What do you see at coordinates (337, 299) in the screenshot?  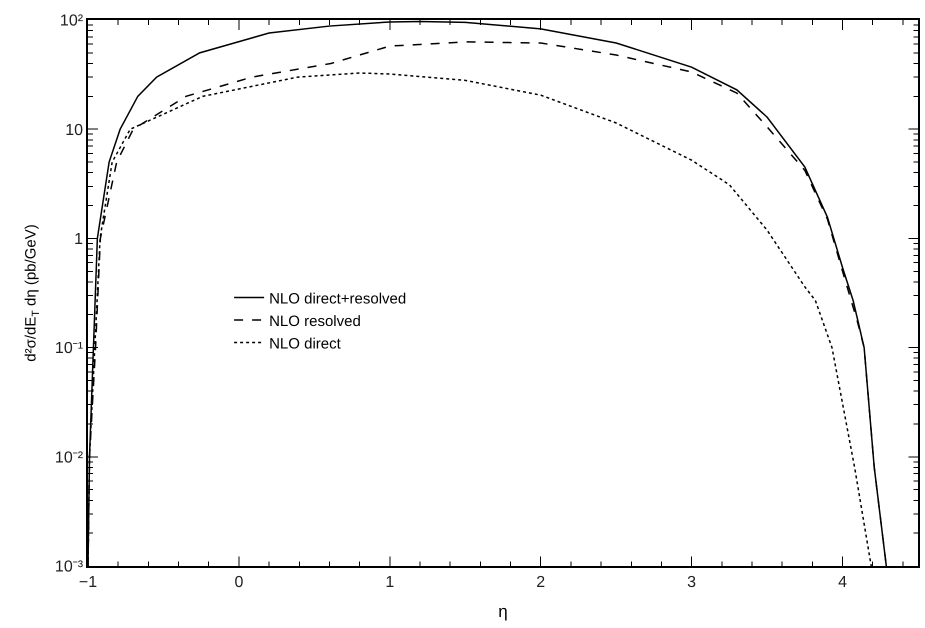 I see `legend-label: NLO direct+resolved` at bounding box center [337, 299].